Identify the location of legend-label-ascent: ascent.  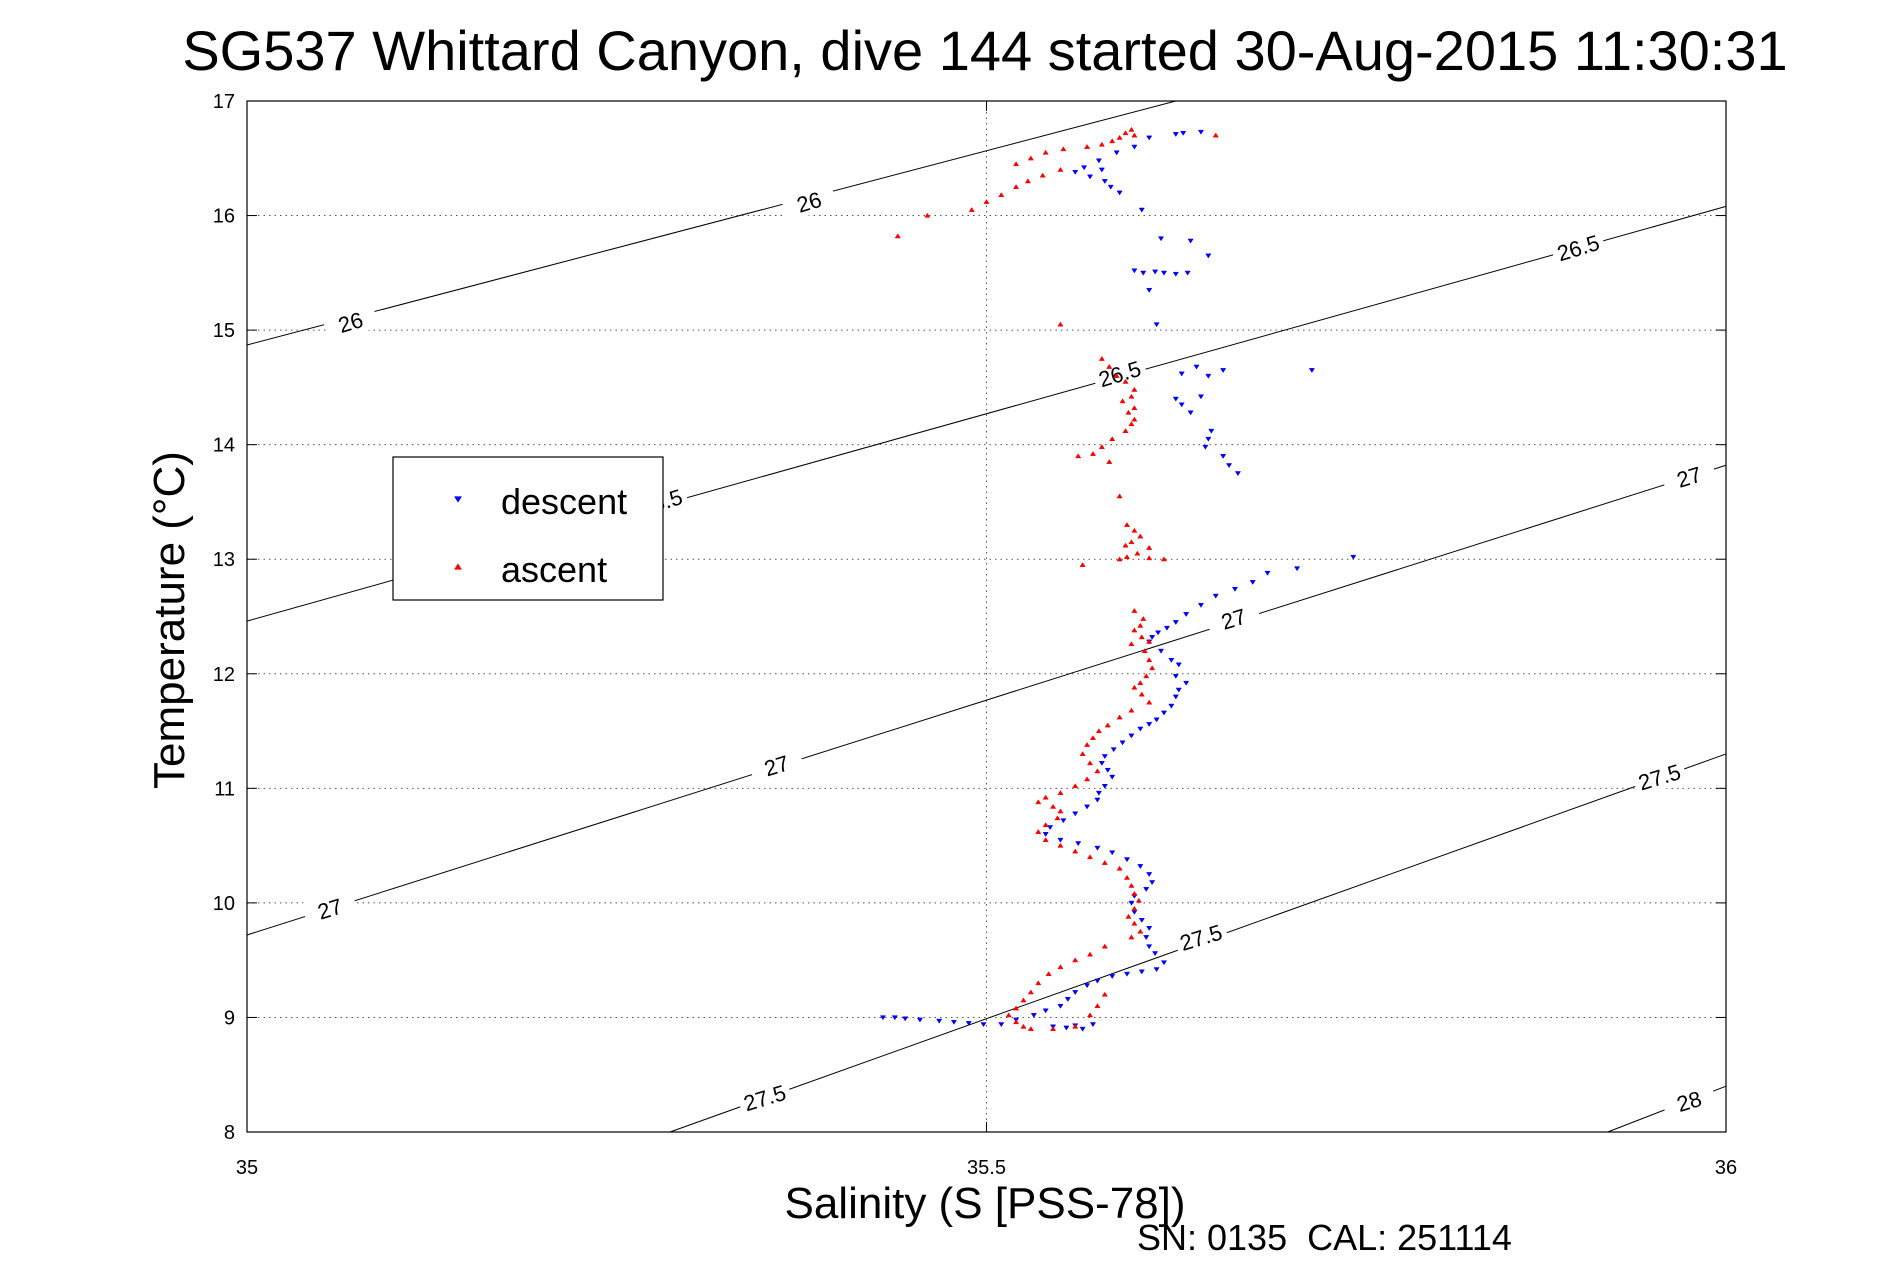
(554, 569).